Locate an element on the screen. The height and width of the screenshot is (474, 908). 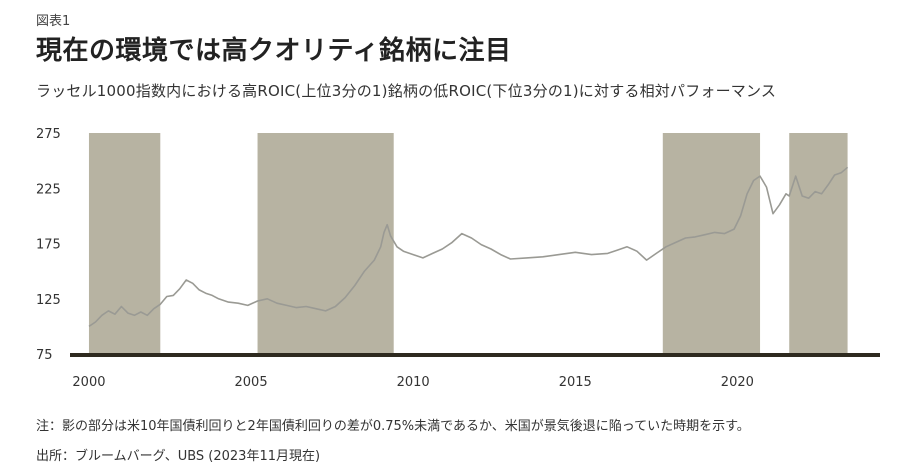
x-axis-ticks: 2000 2005 2010 2015 2020 is located at coordinates (412, 382).